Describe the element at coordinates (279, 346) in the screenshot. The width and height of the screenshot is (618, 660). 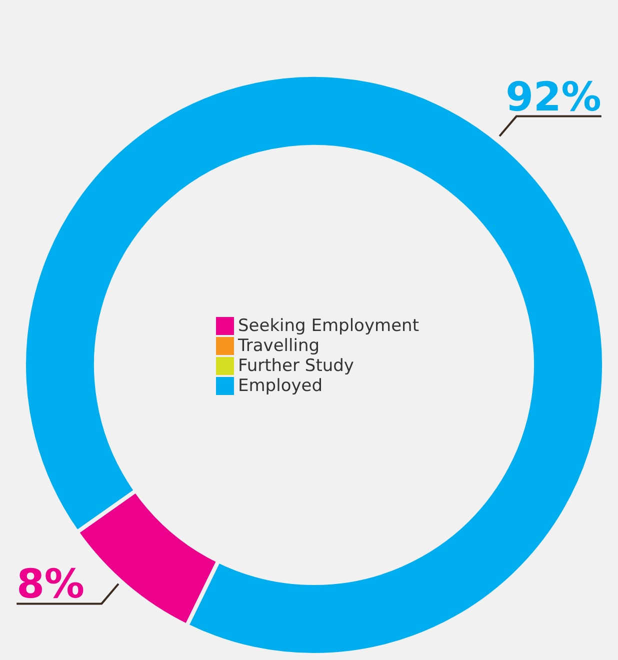
I see `legend-label: Travelling` at that location.